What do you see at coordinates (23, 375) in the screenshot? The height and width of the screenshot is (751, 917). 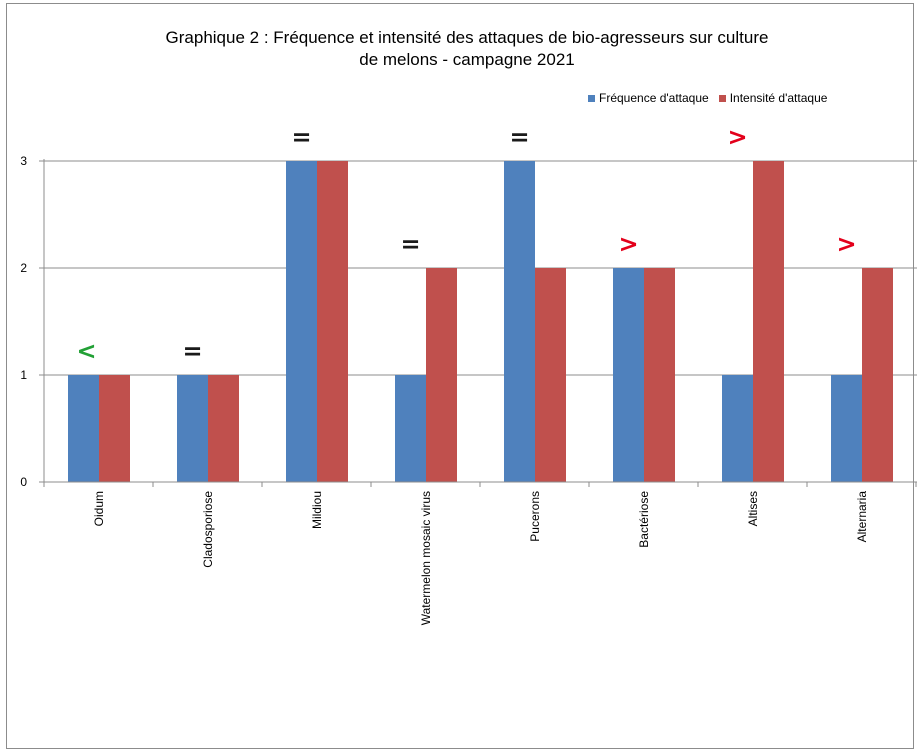 I see `y-tick-label-1: 1` at bounding box center [23, 375].